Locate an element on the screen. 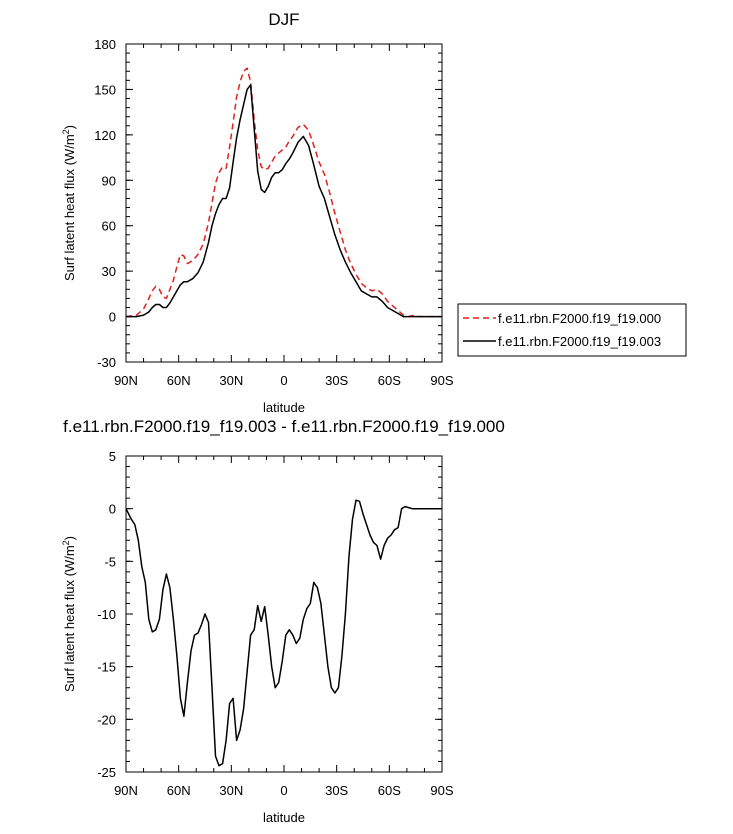 This screenshot has height=834, width=733. bottom-y-axis-label: Surf latent heat flux (W/m2) is located at coordinates (69, 614).